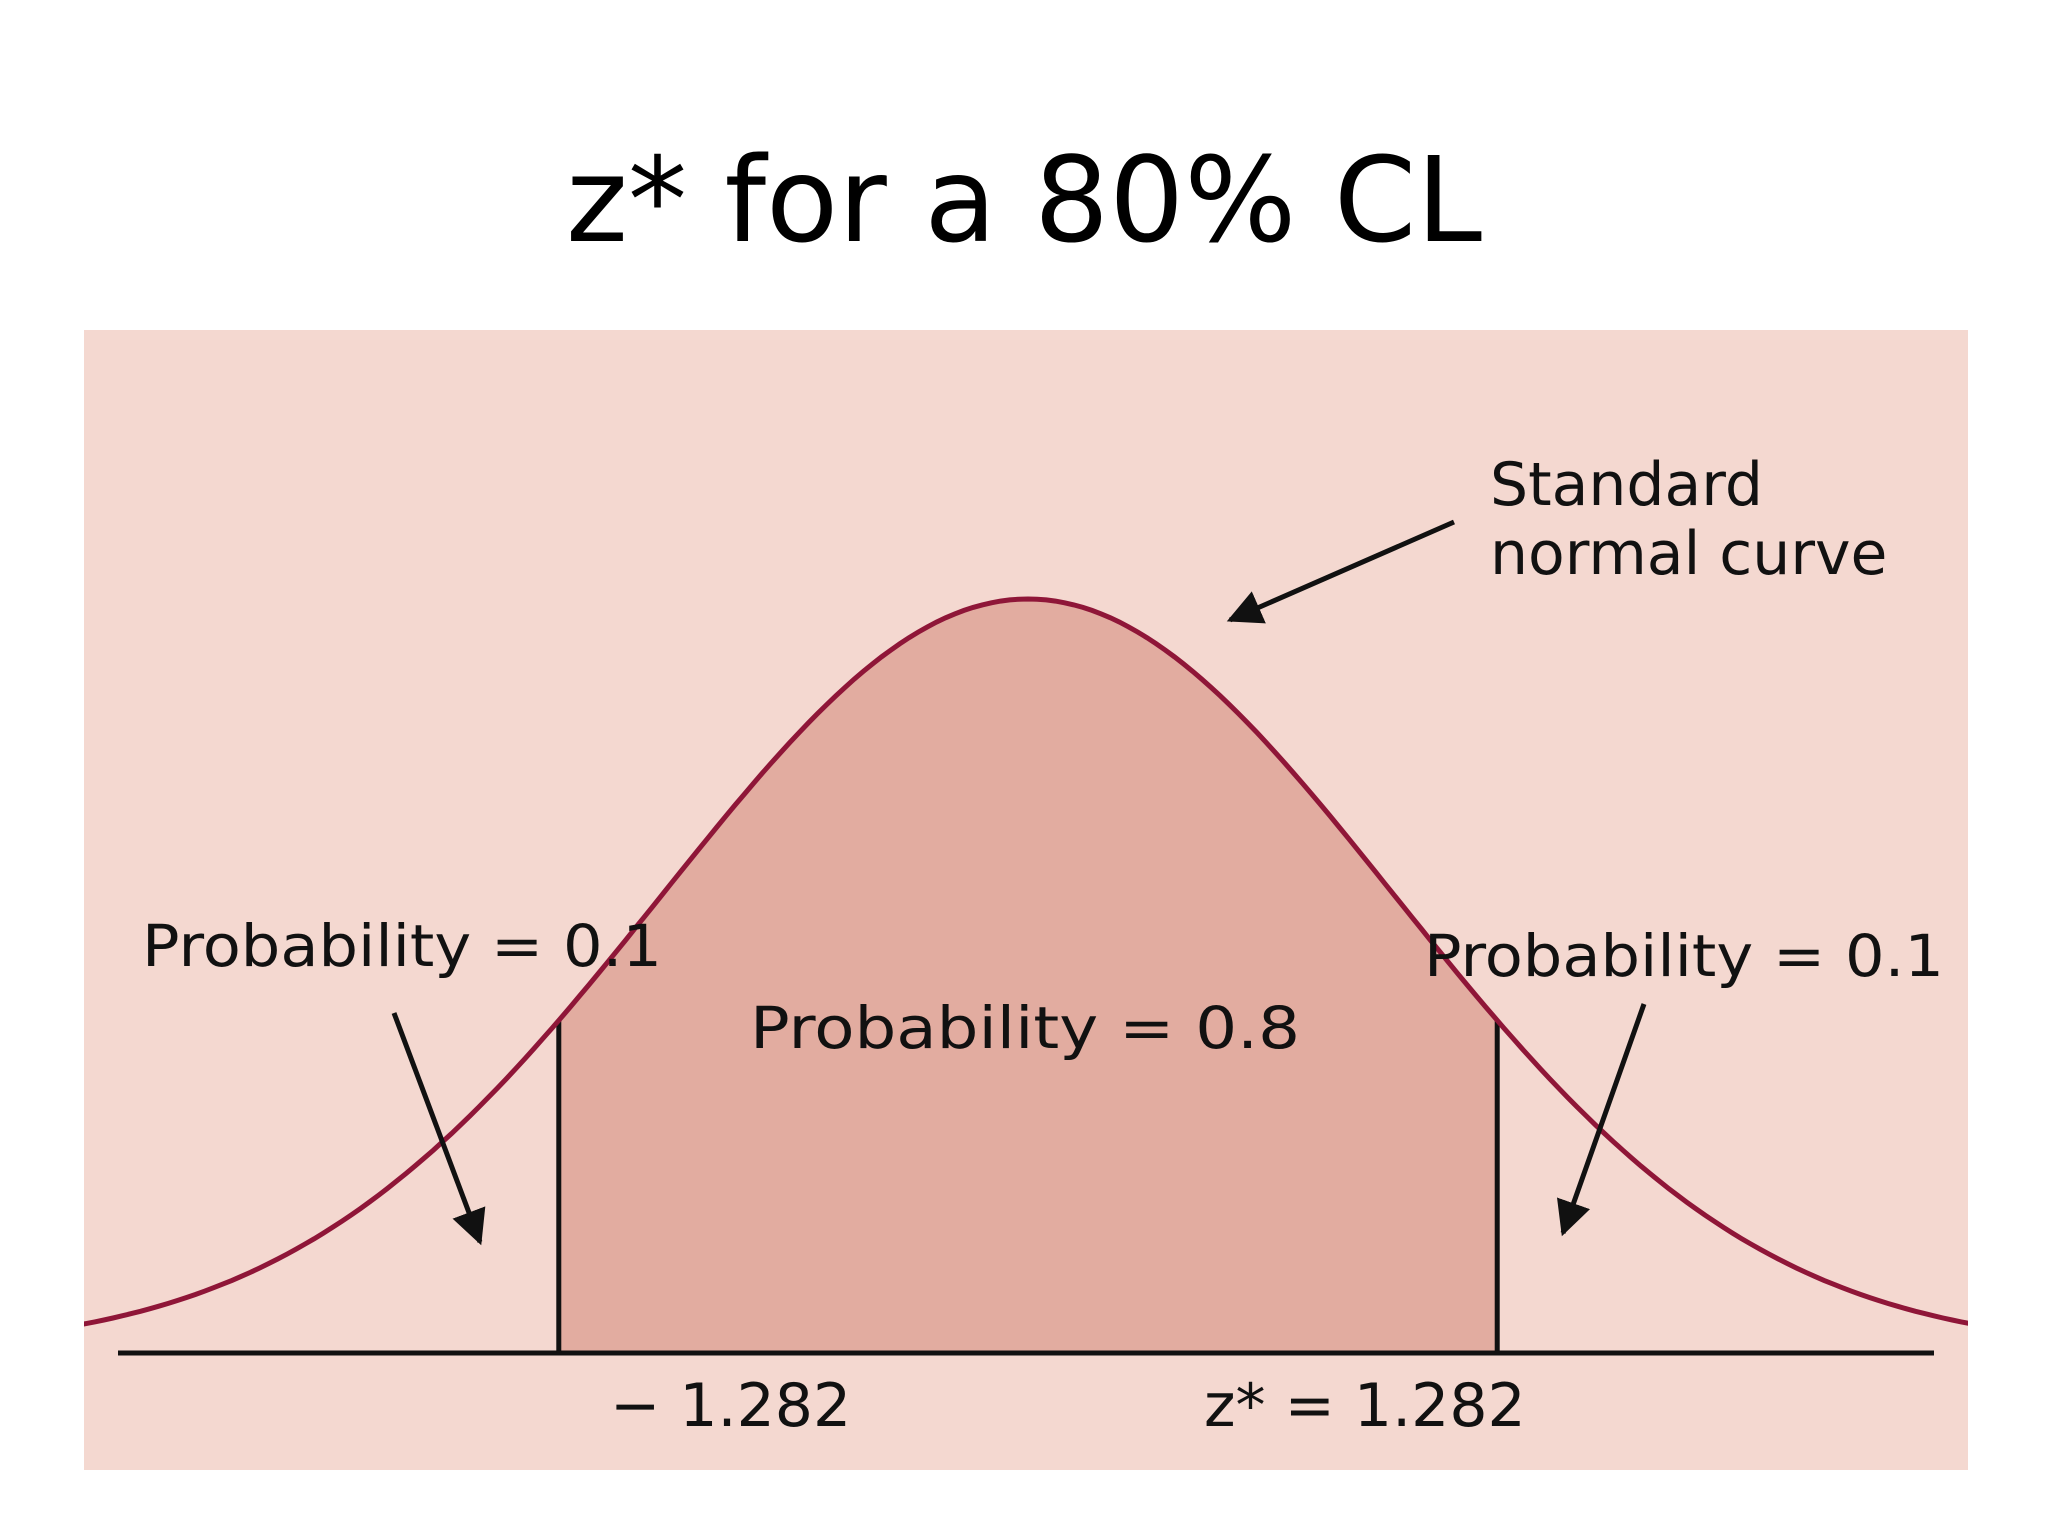 The width and height of the screenshot is (2048, 1536). What do you see at coordinates (438, 1129) in the screenshot?
I see `left-tail-arrow` at bounding box center [438, 1129].